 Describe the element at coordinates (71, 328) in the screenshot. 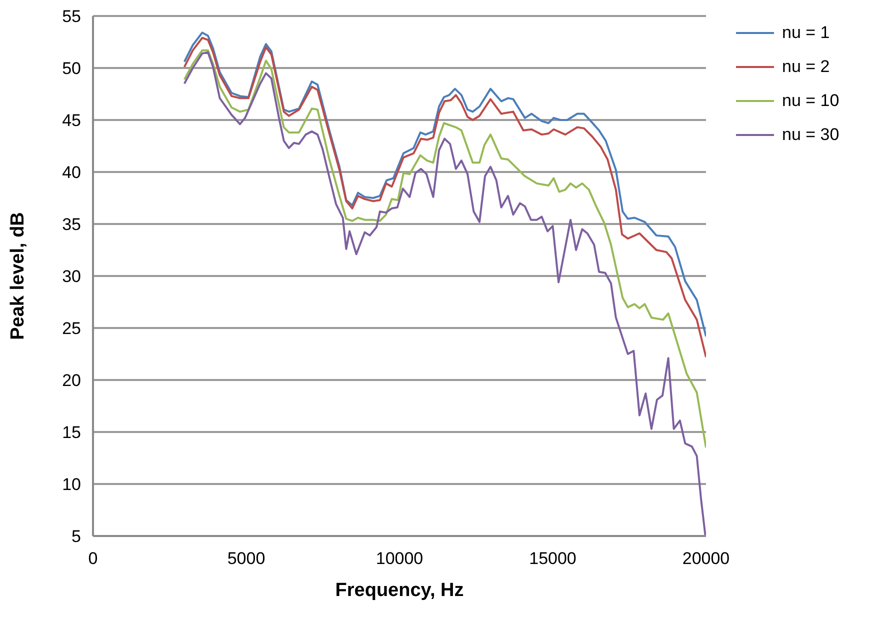

I see `y-tick-label: 25` at that location.